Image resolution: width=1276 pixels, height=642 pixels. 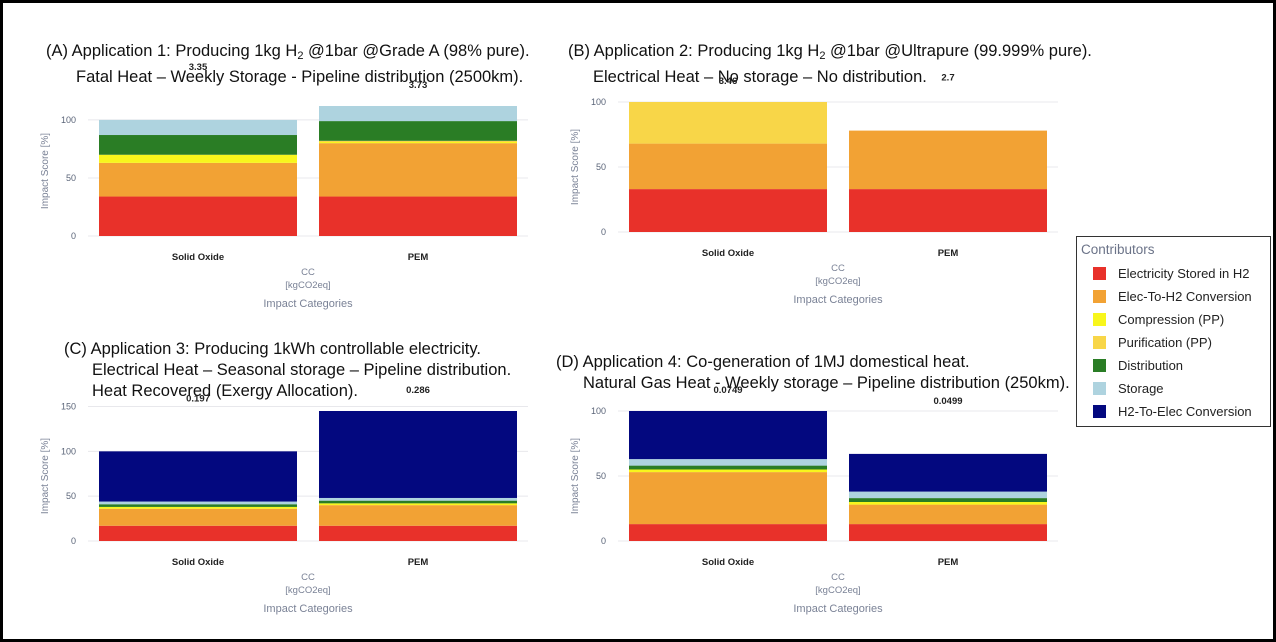 I want to click on legend-label: Purification (PP), so click(x=1165, y=342).